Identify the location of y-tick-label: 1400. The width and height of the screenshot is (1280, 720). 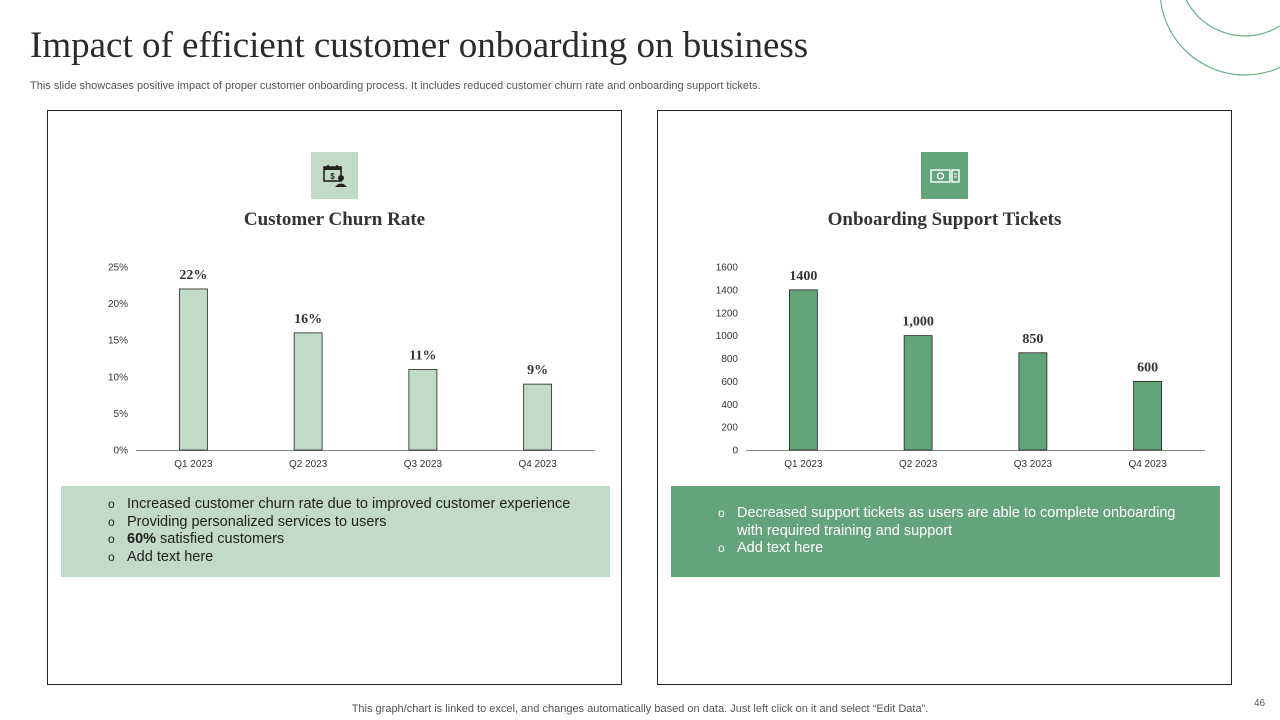
(727, 290).